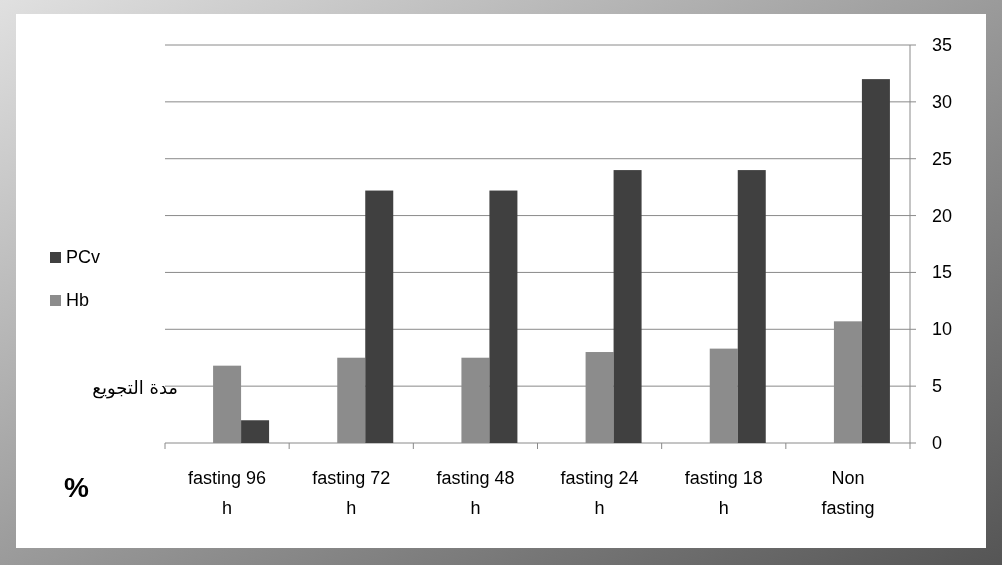  What do you see at coordinates (723, 493) in the screenshot?
I see `x-tick-label: fasting 18 h` at bounding box center [723, 493].